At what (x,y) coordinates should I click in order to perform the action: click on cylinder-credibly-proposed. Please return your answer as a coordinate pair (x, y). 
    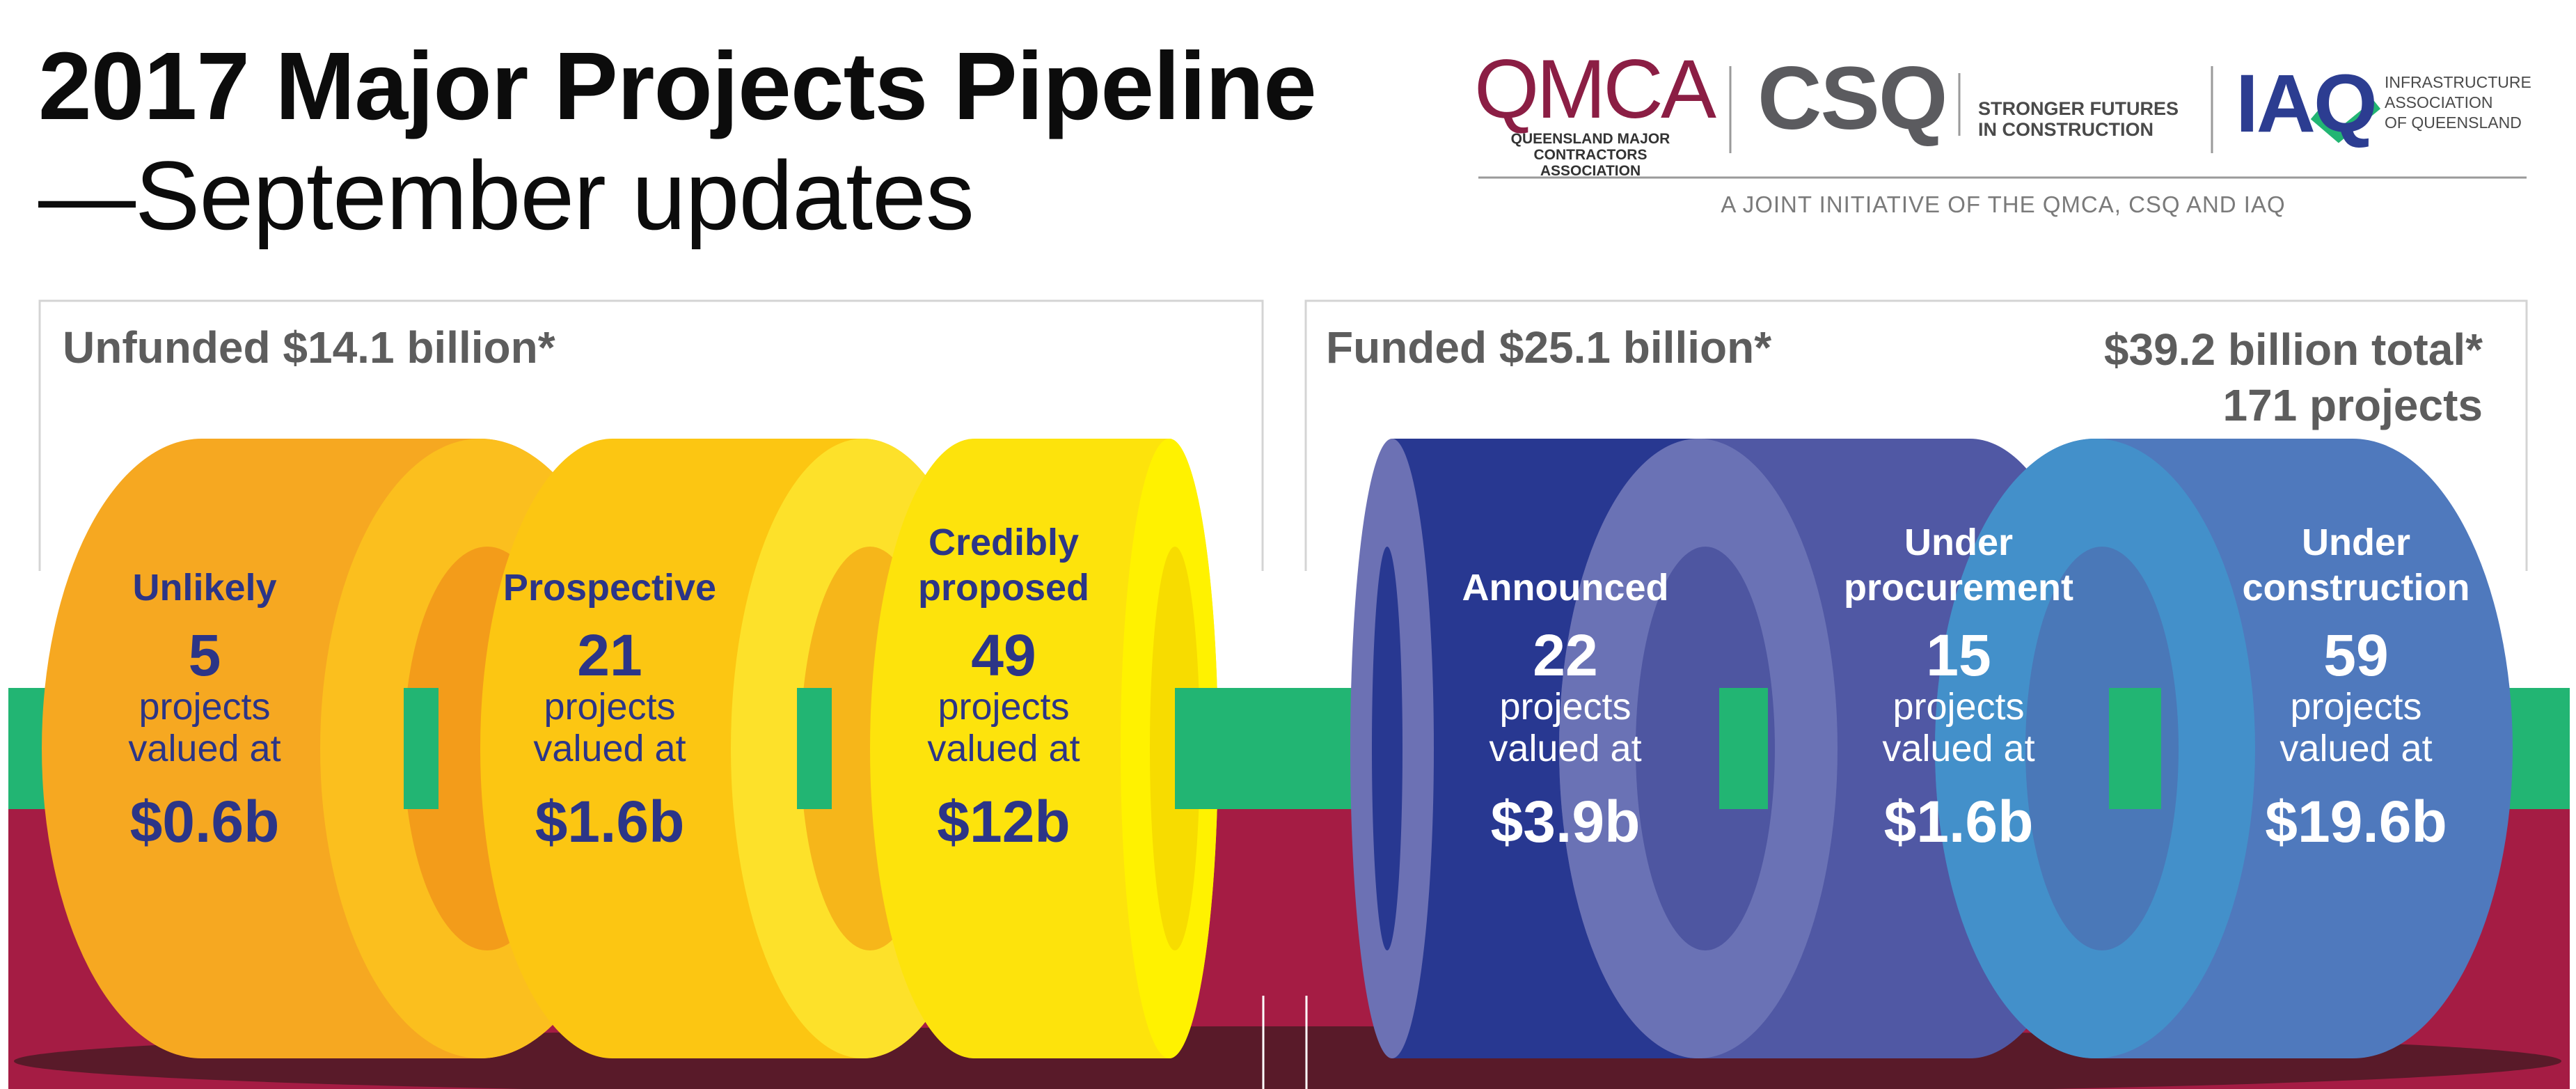
    Looking at the image, I should click on (1078, 748).